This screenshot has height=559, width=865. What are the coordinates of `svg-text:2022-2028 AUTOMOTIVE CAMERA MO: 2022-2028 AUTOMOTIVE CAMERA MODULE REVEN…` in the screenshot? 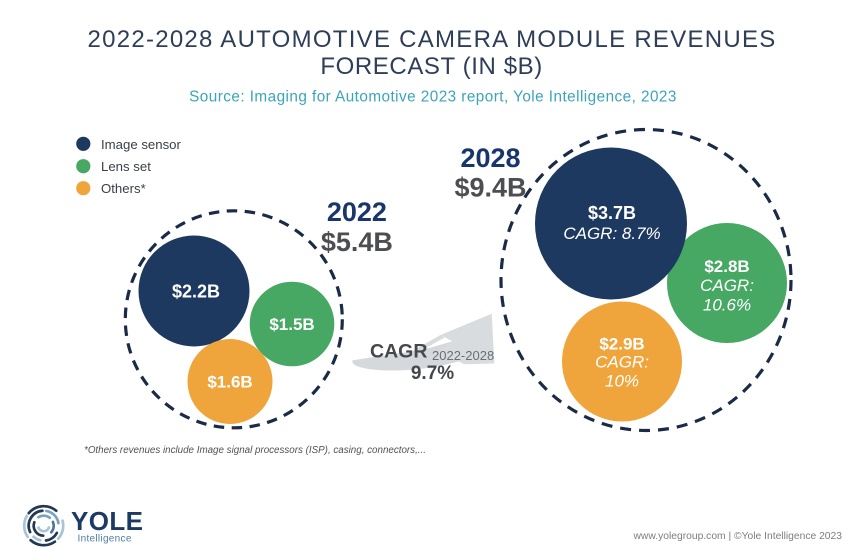 It's located at (431, 39).